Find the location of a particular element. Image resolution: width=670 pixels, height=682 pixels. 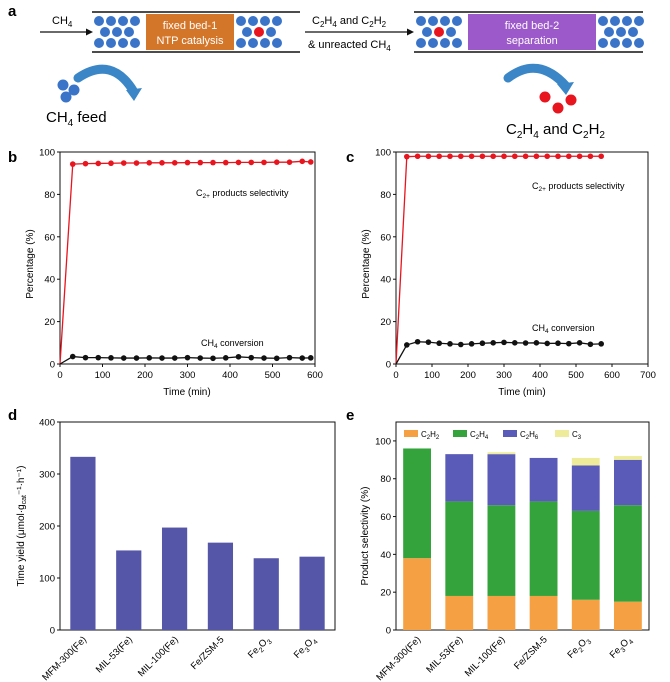

bed1-line2: NTP catalysis is located at coordinates (190, 41).